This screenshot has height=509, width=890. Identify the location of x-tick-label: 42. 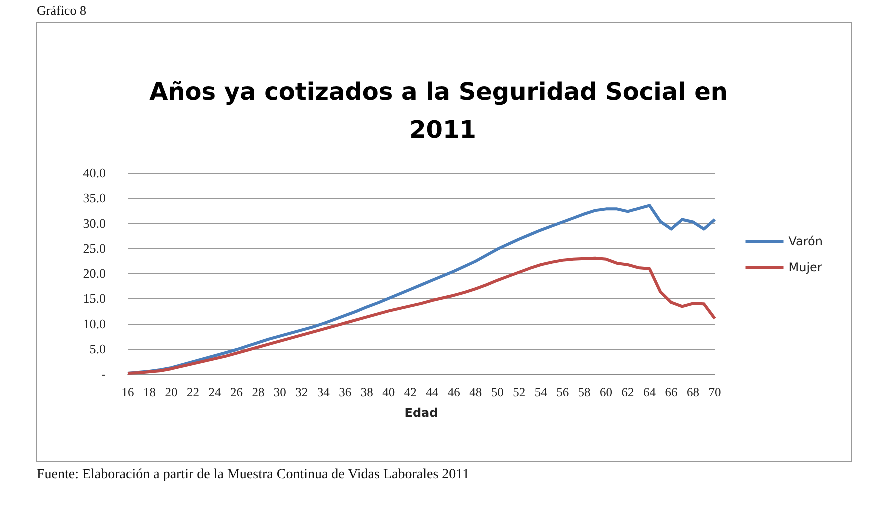
(410, 393).